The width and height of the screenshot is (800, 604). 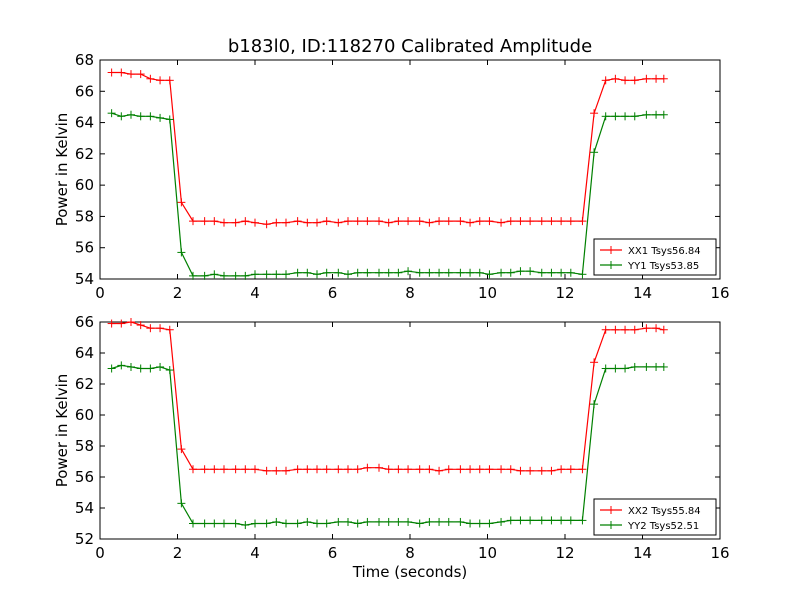 What do you see at coordinates (663, 266) in the screenshot?
I see `legend-label: YY1 Tsys53.85` at bounding box center [663, 266].